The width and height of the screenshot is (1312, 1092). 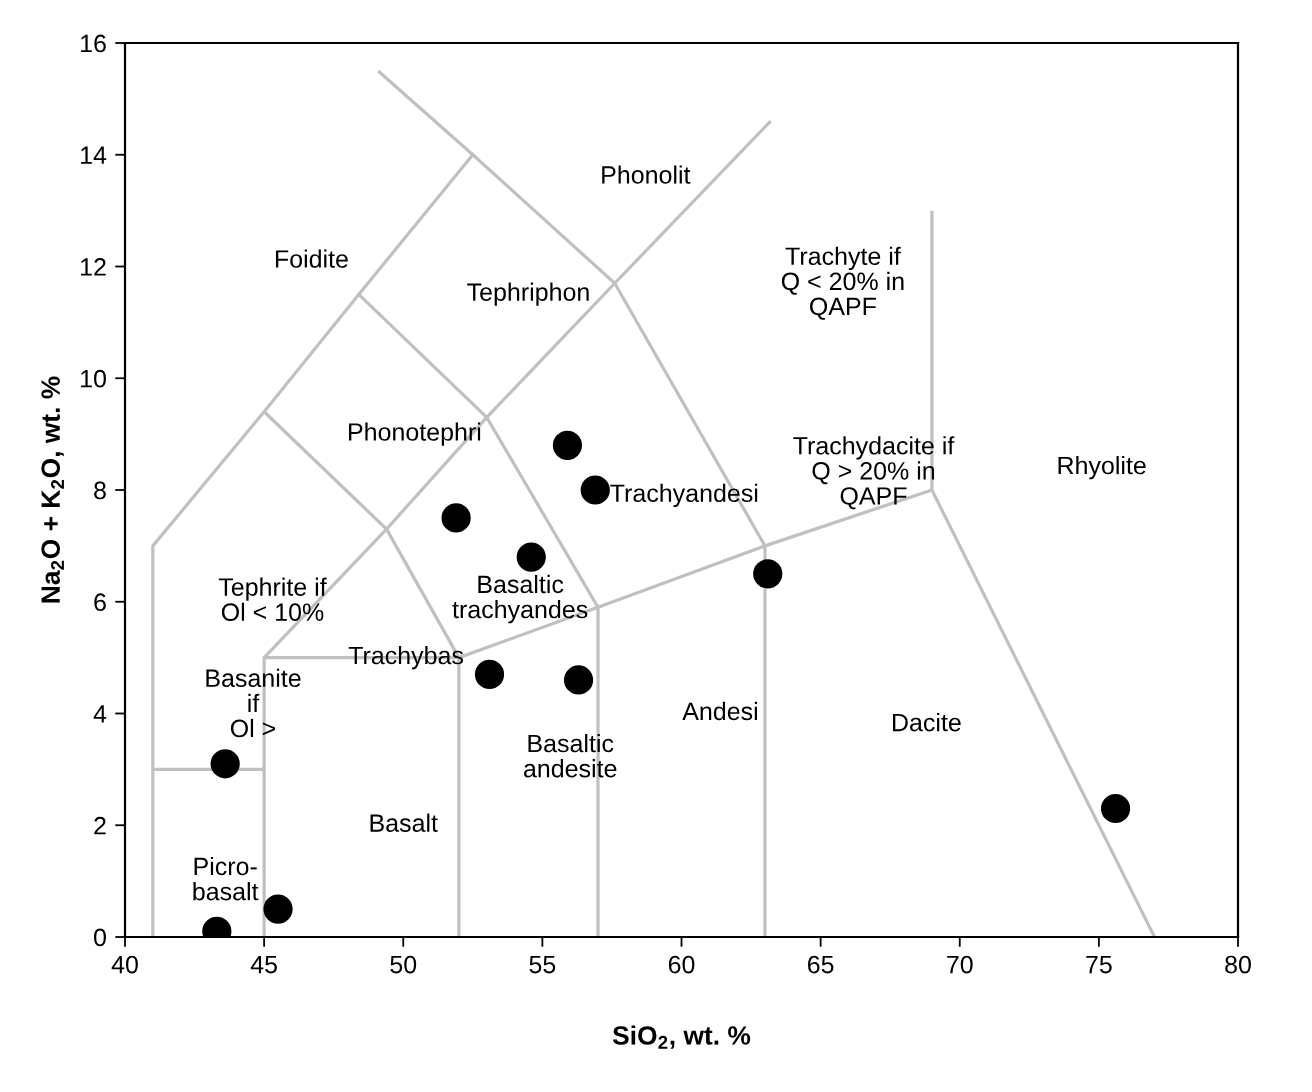 I want to click on annotation: Dacite, so click(x=926, y=722).